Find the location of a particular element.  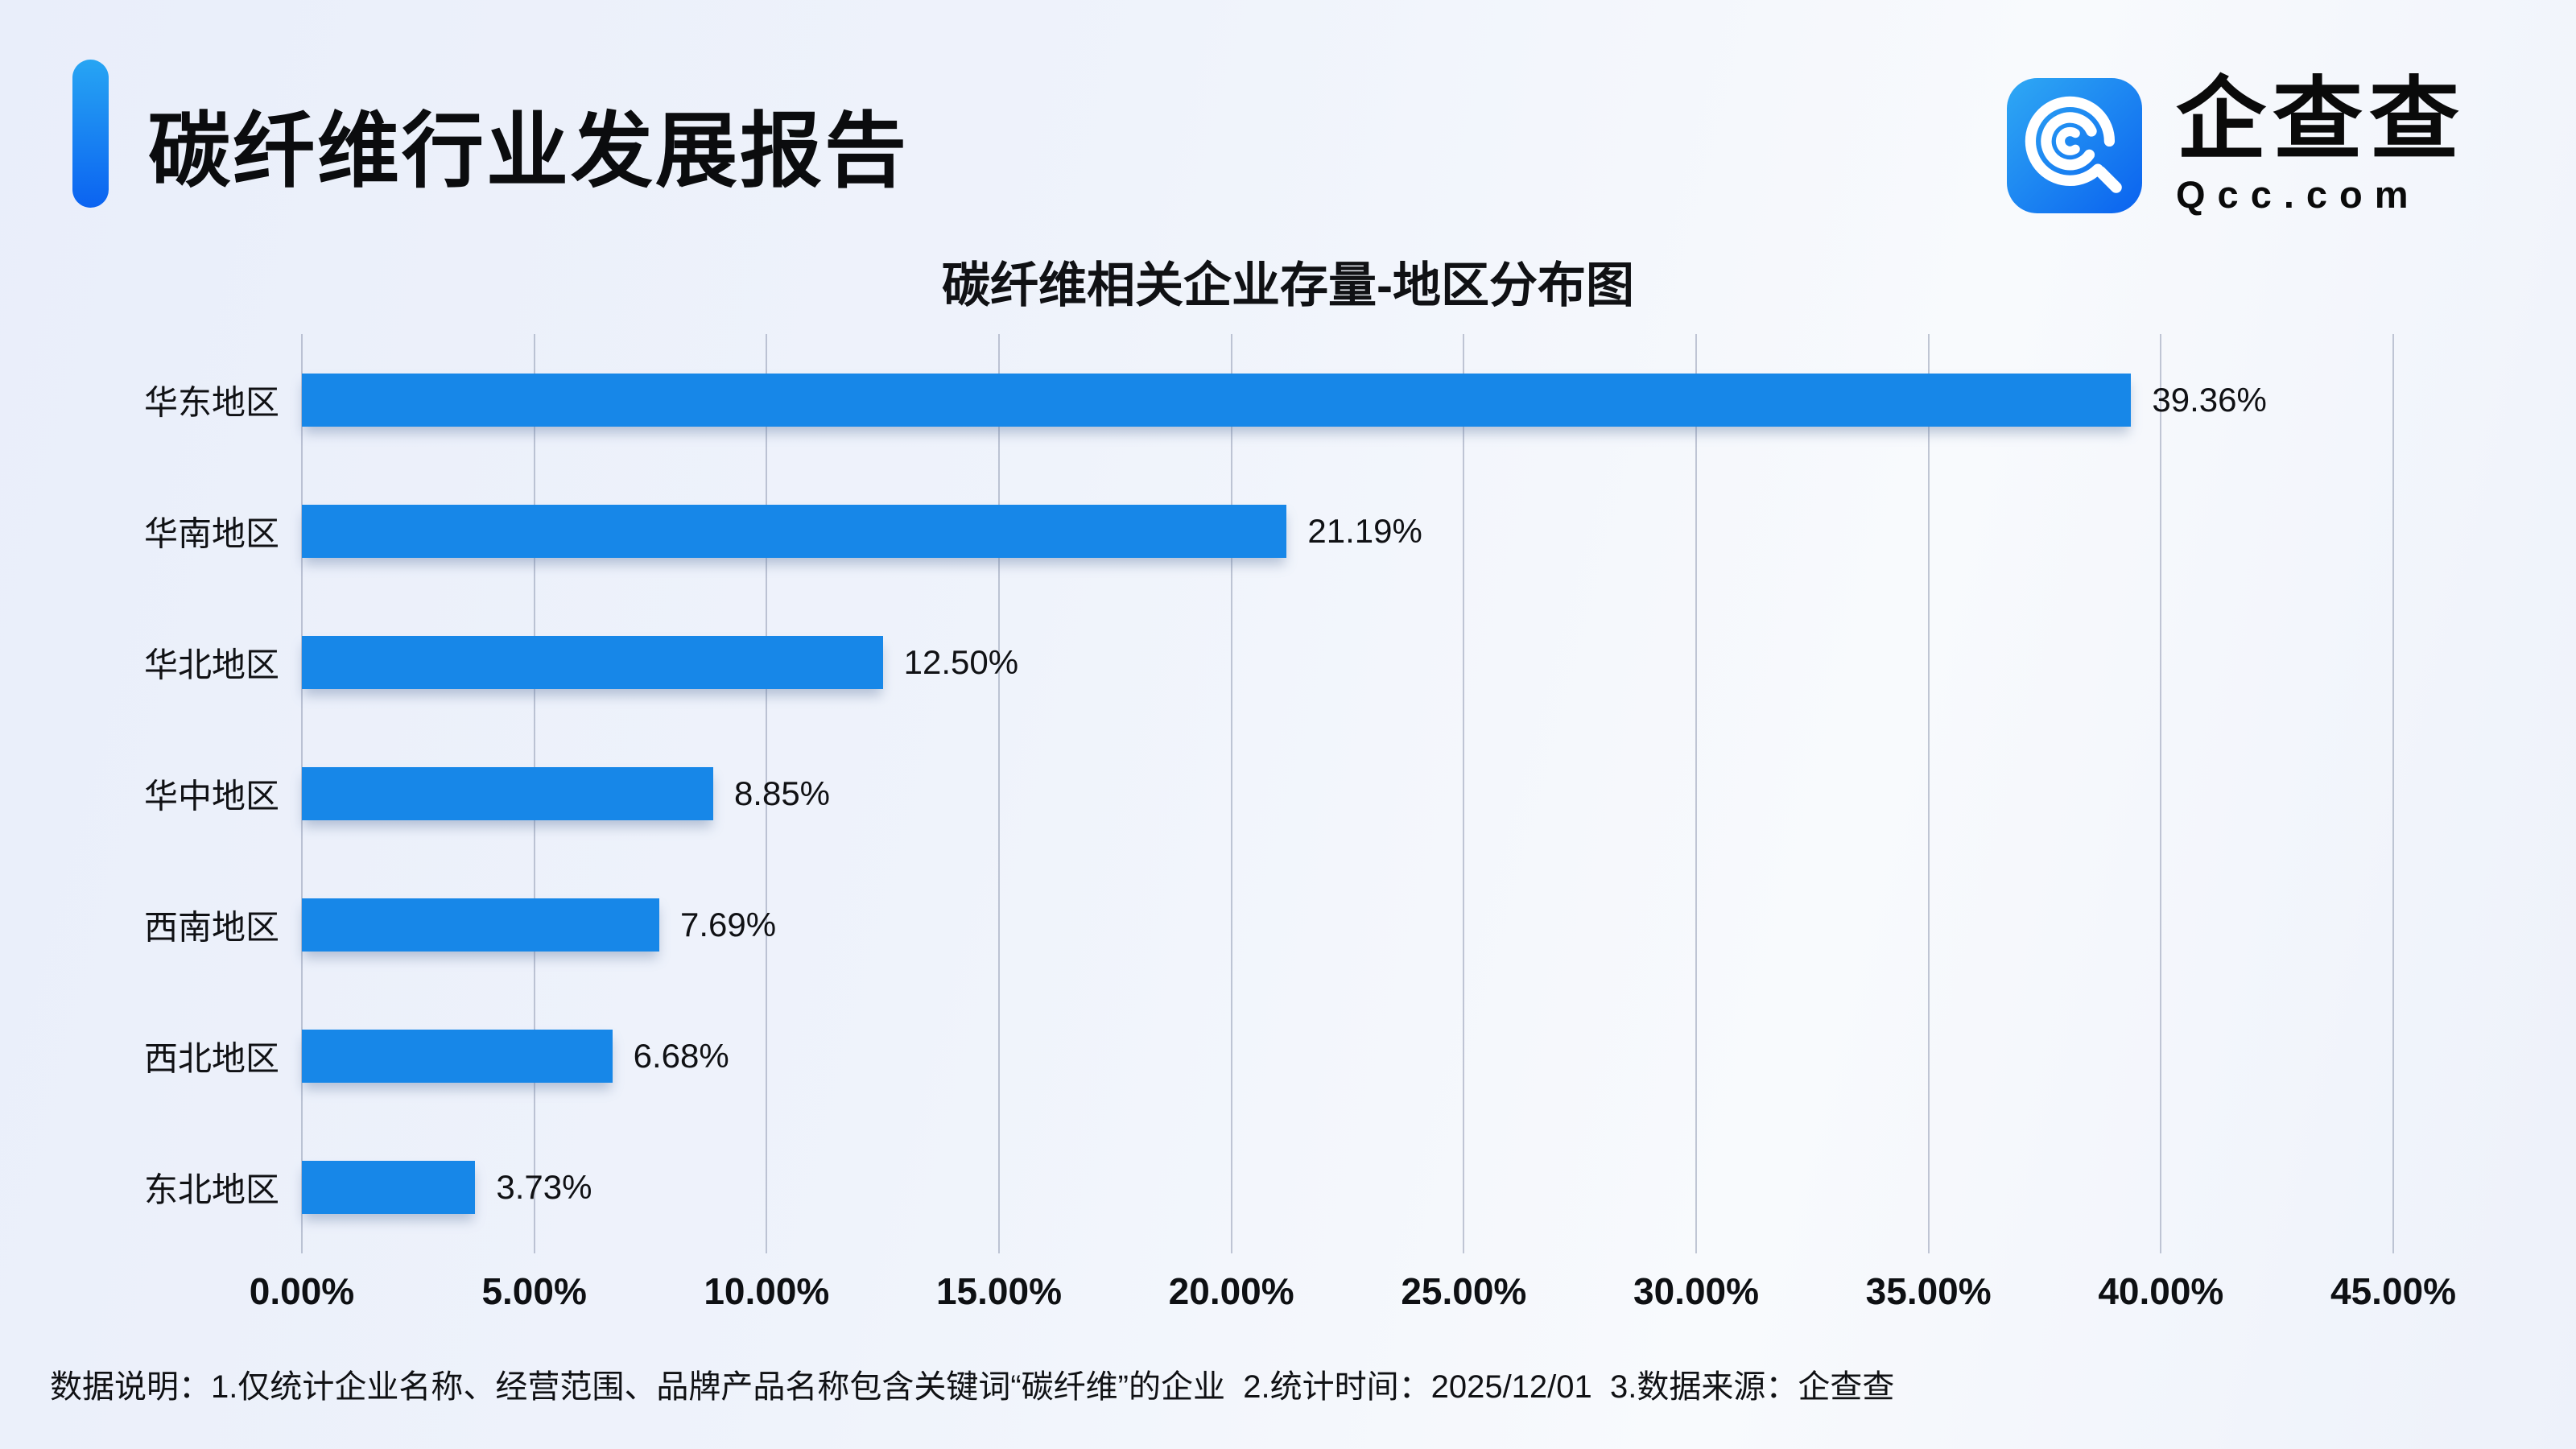

qcc-logo-domain: Qcc.com is located at coordinates (2298, 195).